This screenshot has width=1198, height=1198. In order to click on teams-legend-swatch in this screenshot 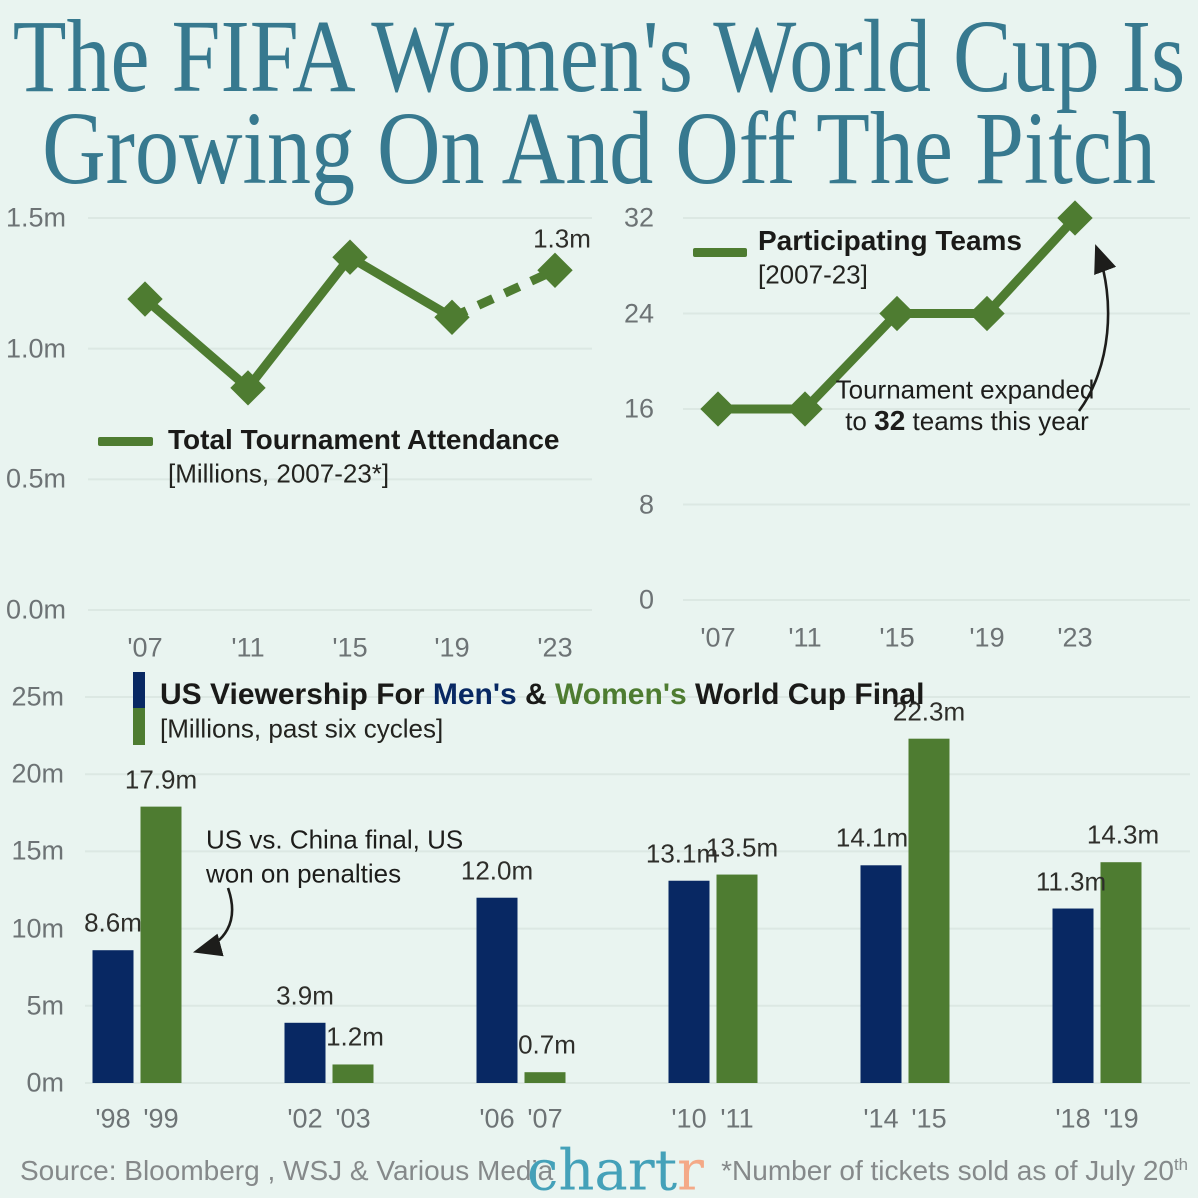, I will do `click(720, 252)`.